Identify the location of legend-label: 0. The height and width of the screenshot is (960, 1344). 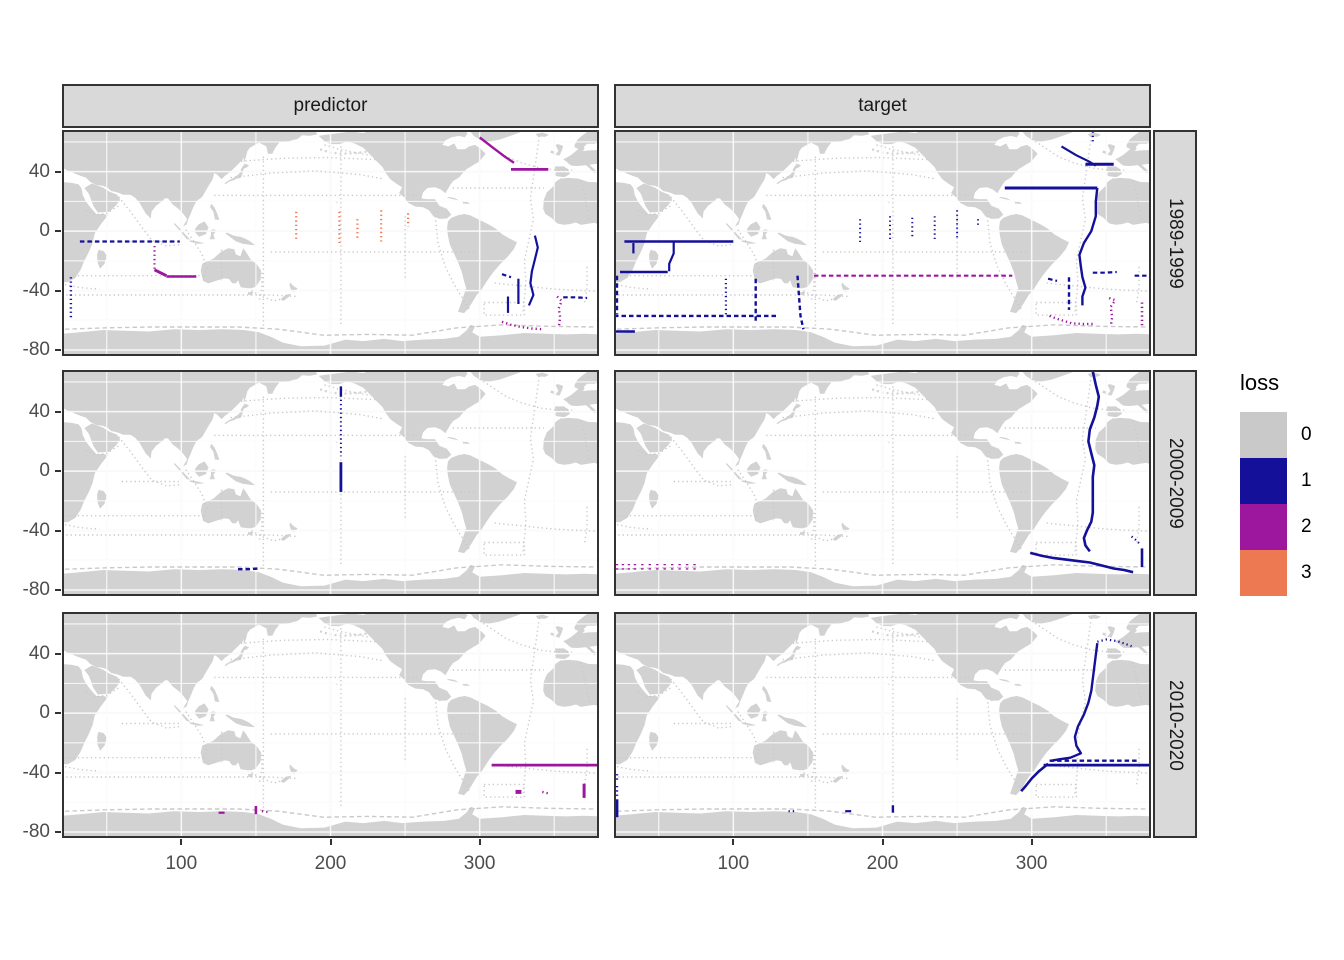
(1306, 434).